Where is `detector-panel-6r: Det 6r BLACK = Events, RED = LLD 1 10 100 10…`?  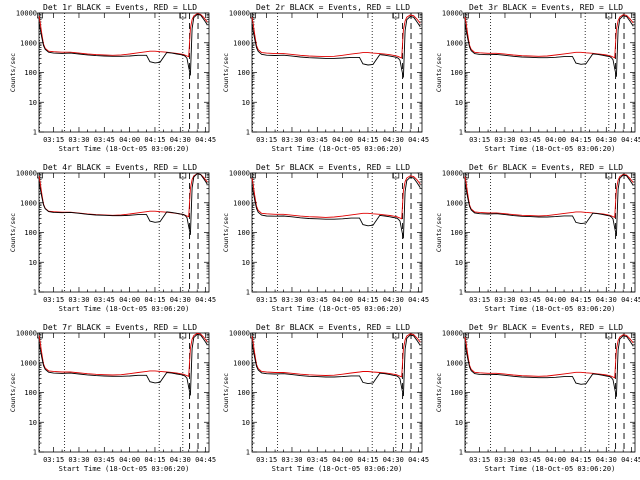 detector-panel-6r: Det 6r BLACK = Events, RED = LLD 1 10 100 10… is located at coordinates (537, 238).